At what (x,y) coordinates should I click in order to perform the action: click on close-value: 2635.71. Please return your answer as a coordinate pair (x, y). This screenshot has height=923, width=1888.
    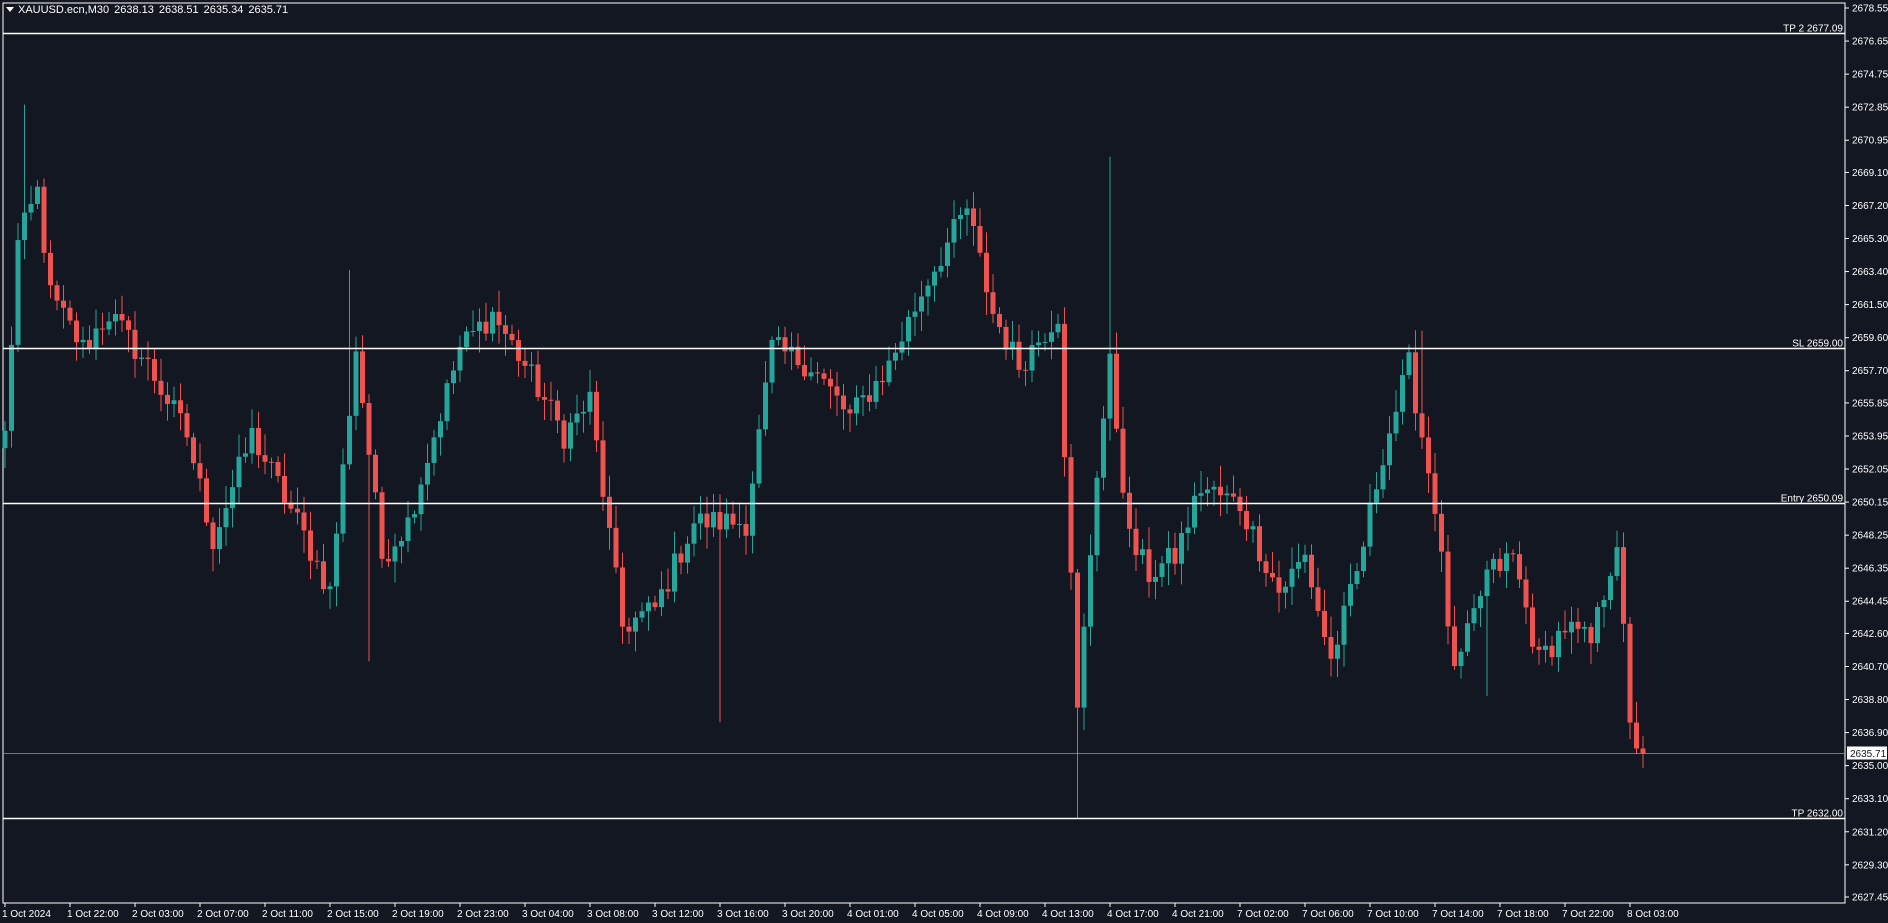
    Looking at the image, I should click on (268, 10).